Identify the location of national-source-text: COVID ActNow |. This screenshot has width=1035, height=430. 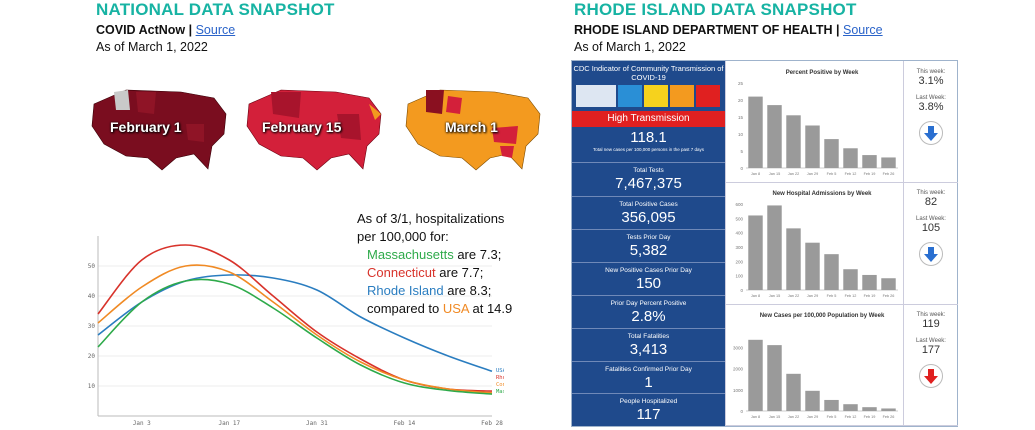
(146, 30).